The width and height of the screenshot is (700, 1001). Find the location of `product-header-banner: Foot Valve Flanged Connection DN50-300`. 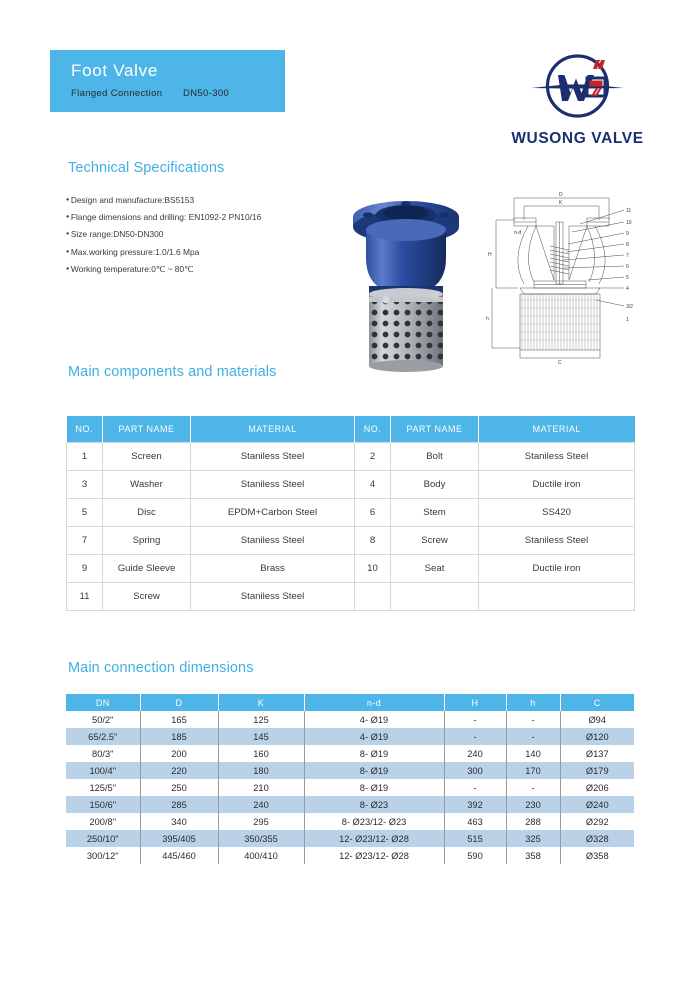

product-header-banner: Foot Valve Flanged Connection DN50-300 is located at coordinates (167, 81).